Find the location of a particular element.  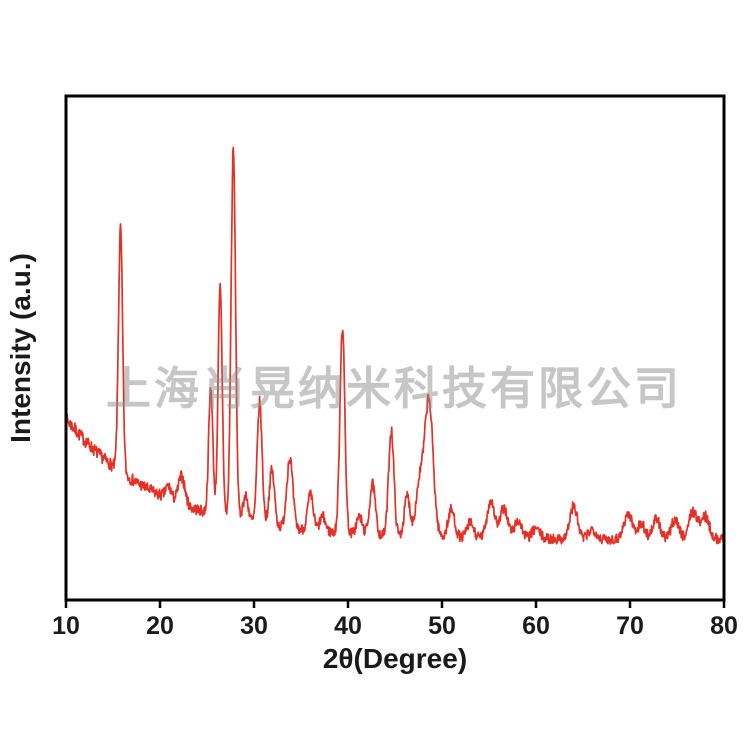

x-tick-label: 60 is located at coordinates (536, 626).